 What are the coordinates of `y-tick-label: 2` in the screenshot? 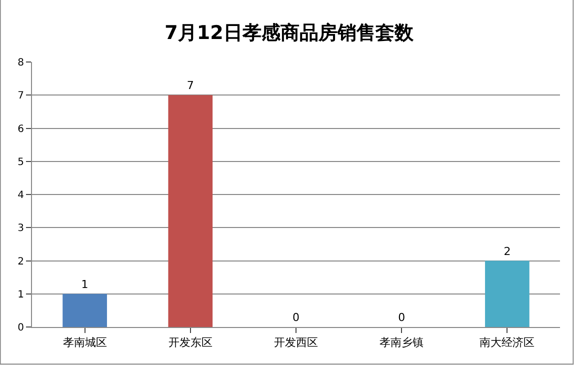 It's located at (21, 262).